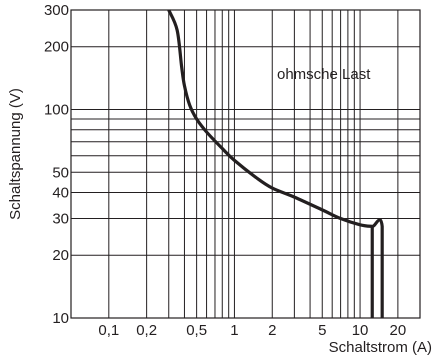  Describe the element at coordinates (15, 154) in the screenshot. I see `y-axis-label: Schaltspannung (V)` at that location.